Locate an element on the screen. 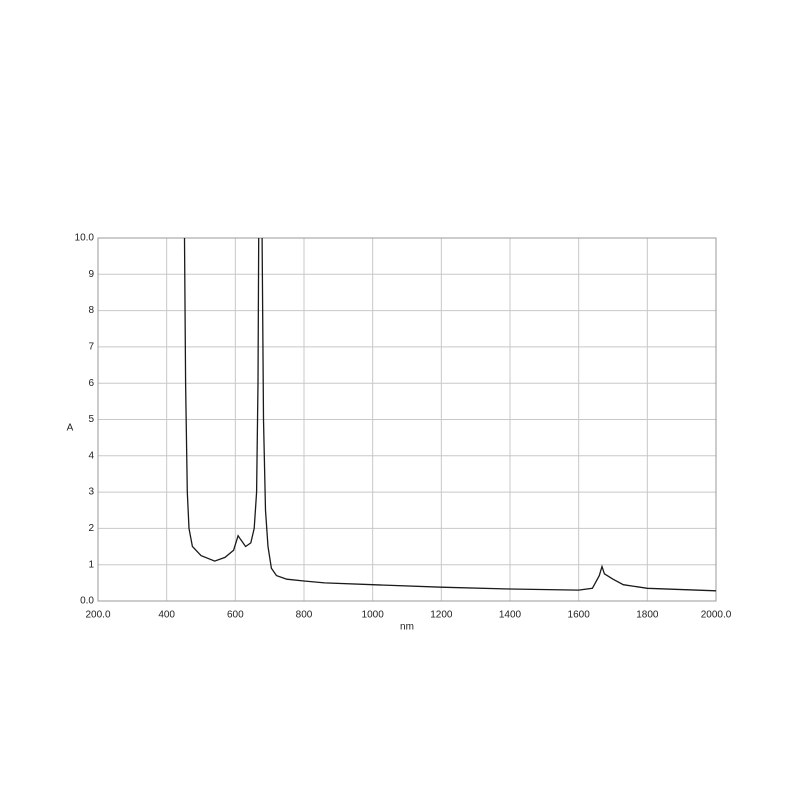  x-tick-label: 1800 is located at coordinates (647, 615).